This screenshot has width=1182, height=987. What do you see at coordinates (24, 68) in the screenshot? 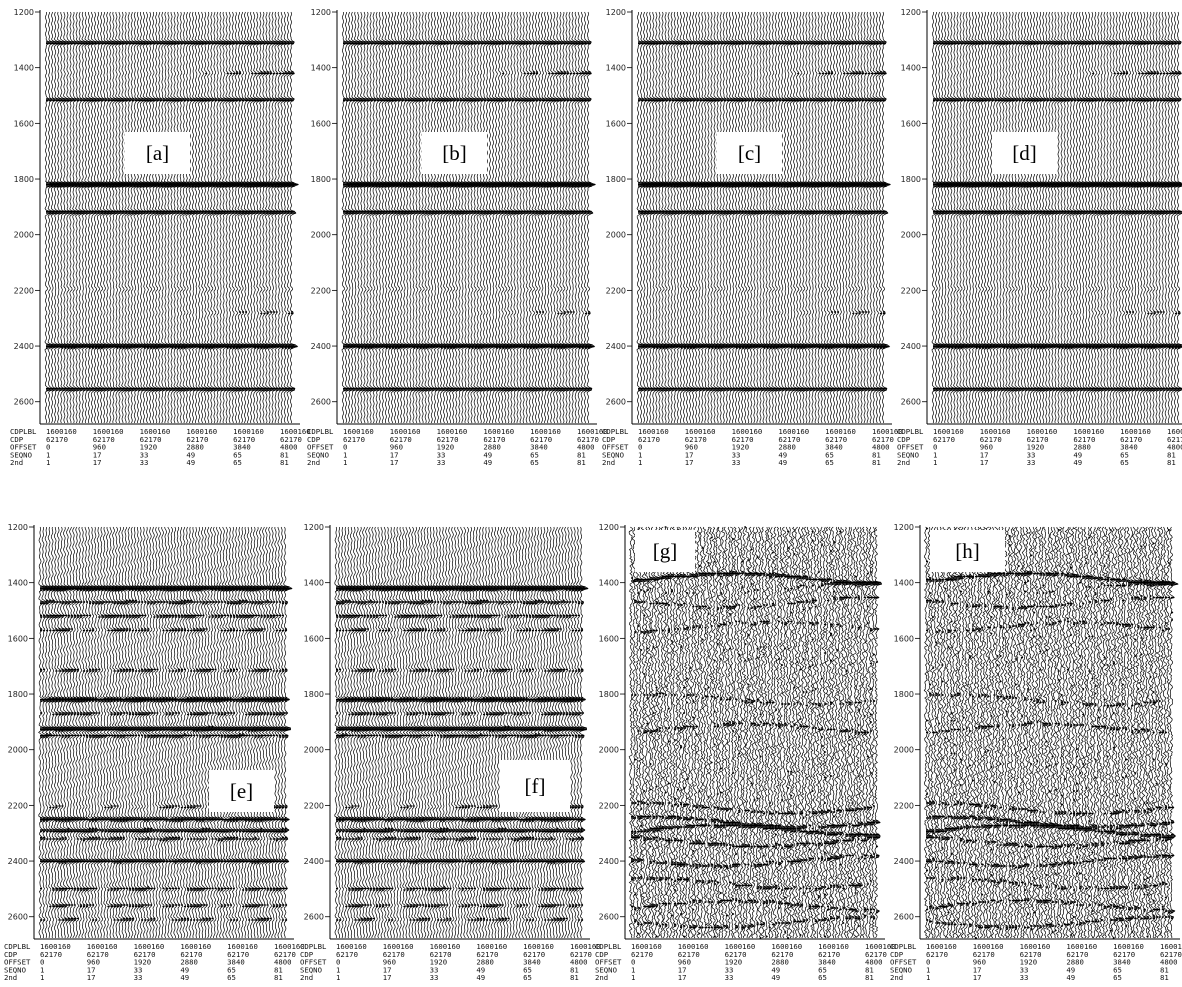
I see `time-tick-label: 1400` at bounding box center [24, 68].